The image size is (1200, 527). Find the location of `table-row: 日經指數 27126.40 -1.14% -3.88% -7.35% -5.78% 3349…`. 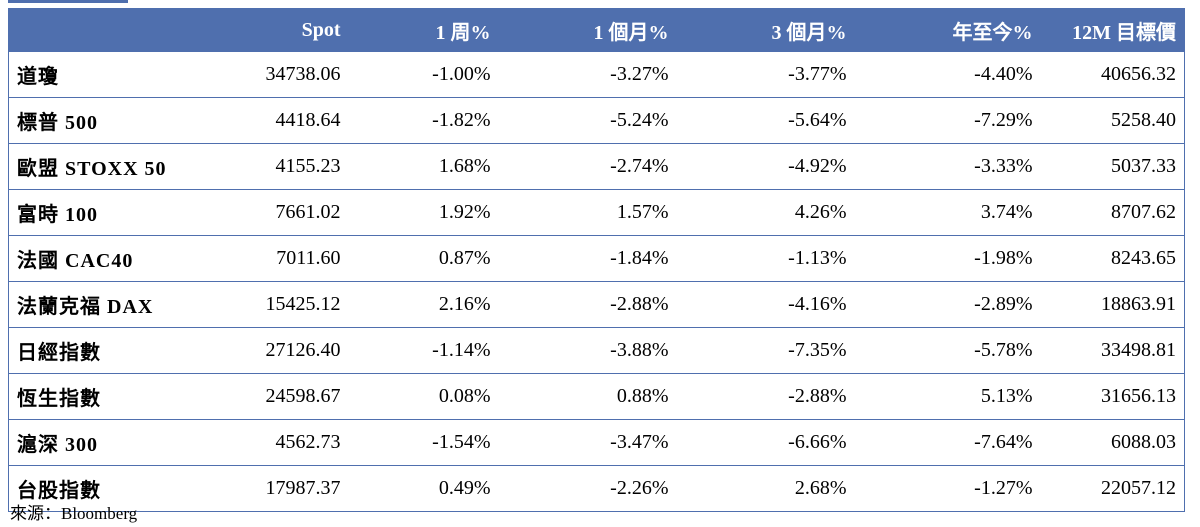

table-row: 日經指數 27126.40 -1.14% -3.88% -7.35% -5.78% 3349… is located at coordinates (596, 350).